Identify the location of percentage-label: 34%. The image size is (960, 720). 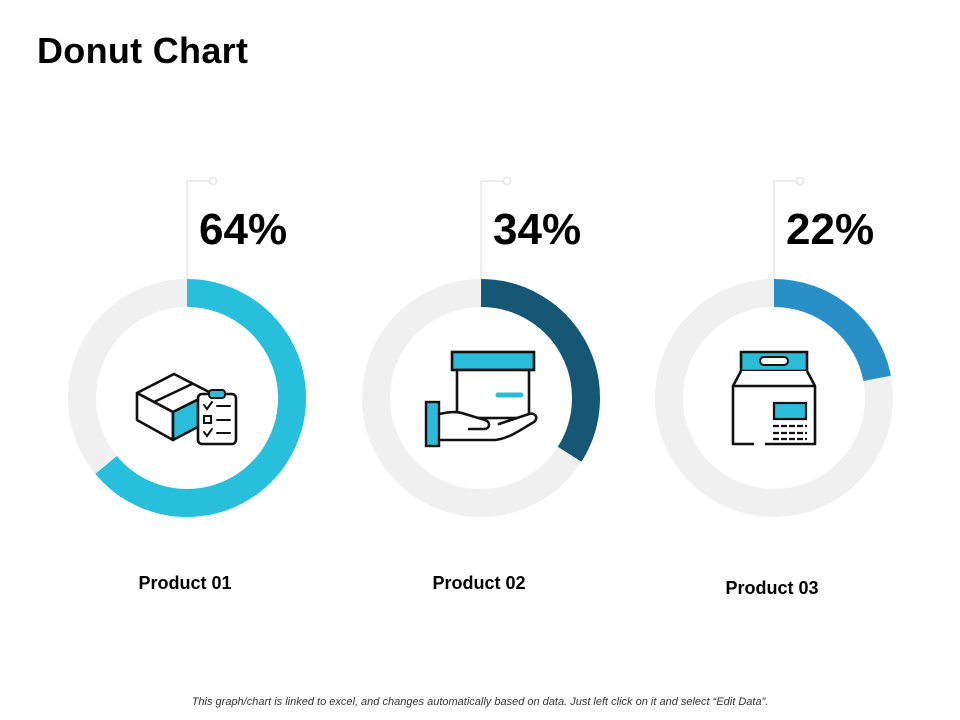
(537, 229).